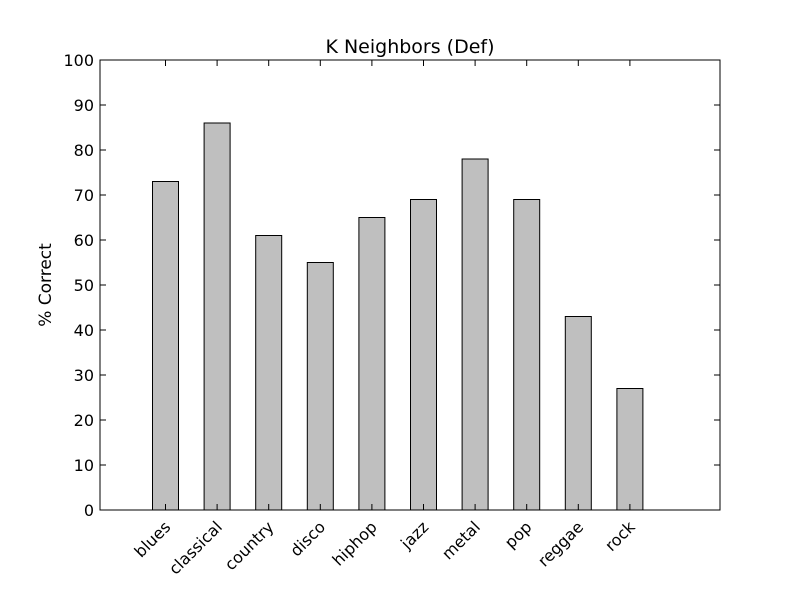  Describe the element at coordinates (153, 539) in the screenshot. I see `x-tick-label-blues: blues` at that location.